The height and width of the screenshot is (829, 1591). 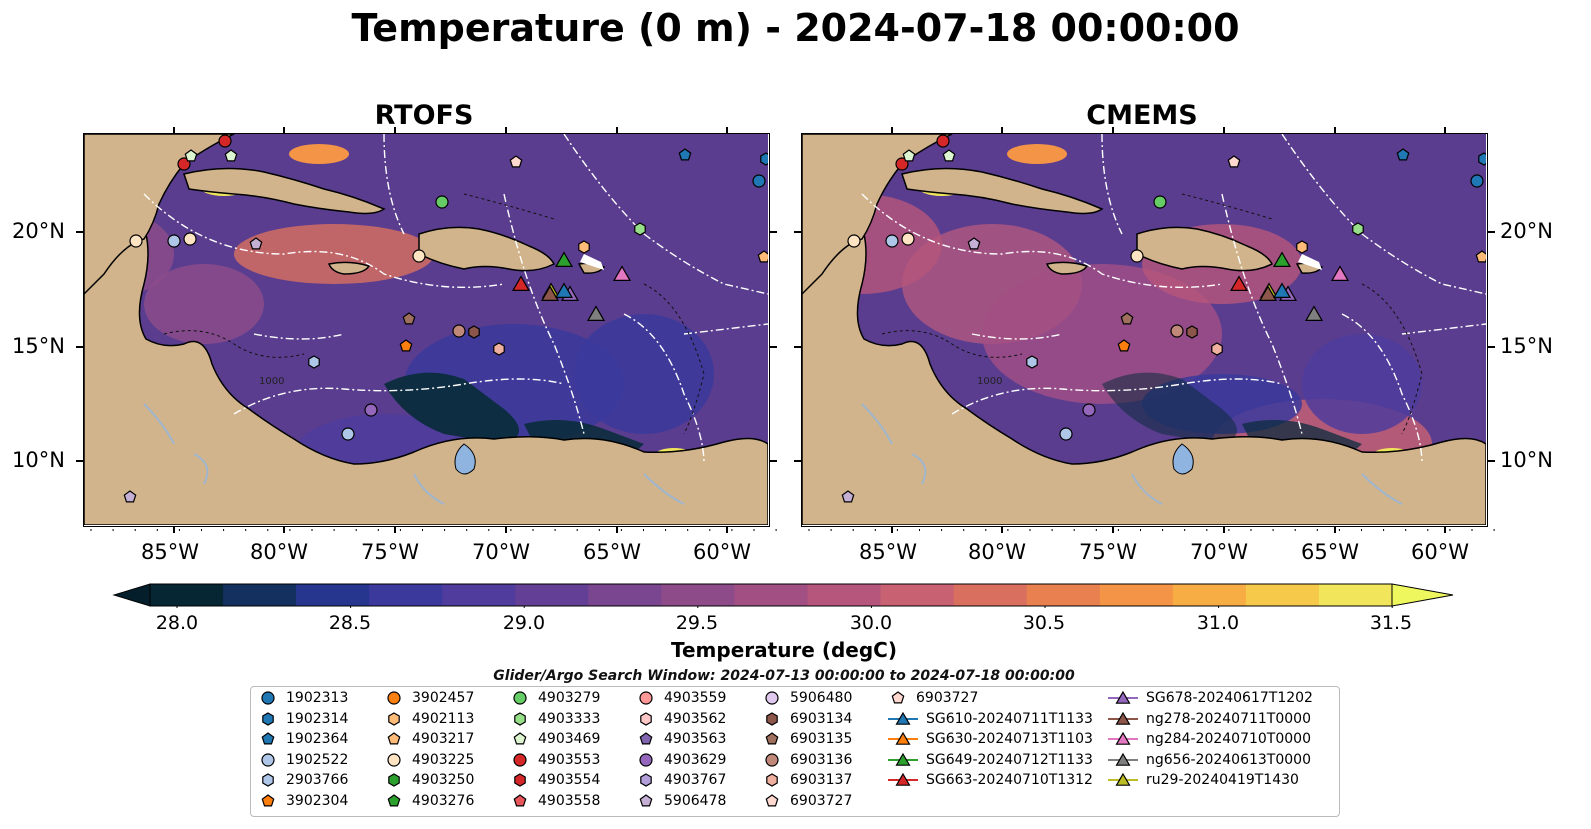 I want to click on legend-entry: 4903217, so click(x=429, y=739).